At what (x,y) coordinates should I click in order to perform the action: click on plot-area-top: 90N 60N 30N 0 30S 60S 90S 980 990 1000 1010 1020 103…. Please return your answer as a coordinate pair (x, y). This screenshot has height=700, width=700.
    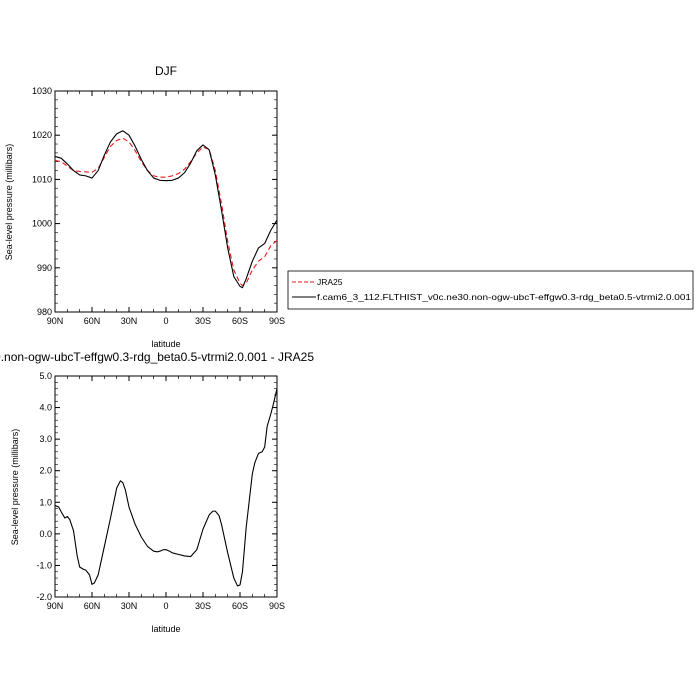
    Looking at the image, I should click on (158, 206).